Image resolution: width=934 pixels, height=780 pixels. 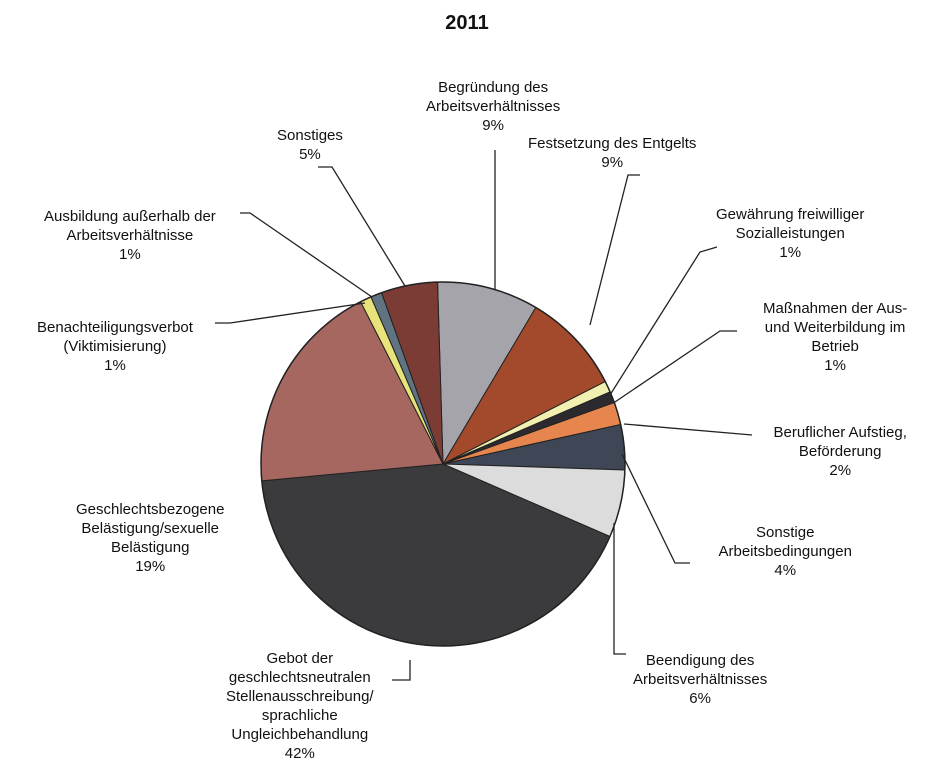 I want to click on slice-label: Festsetzung des Entgelts 9%, so click(x=612, y=153).